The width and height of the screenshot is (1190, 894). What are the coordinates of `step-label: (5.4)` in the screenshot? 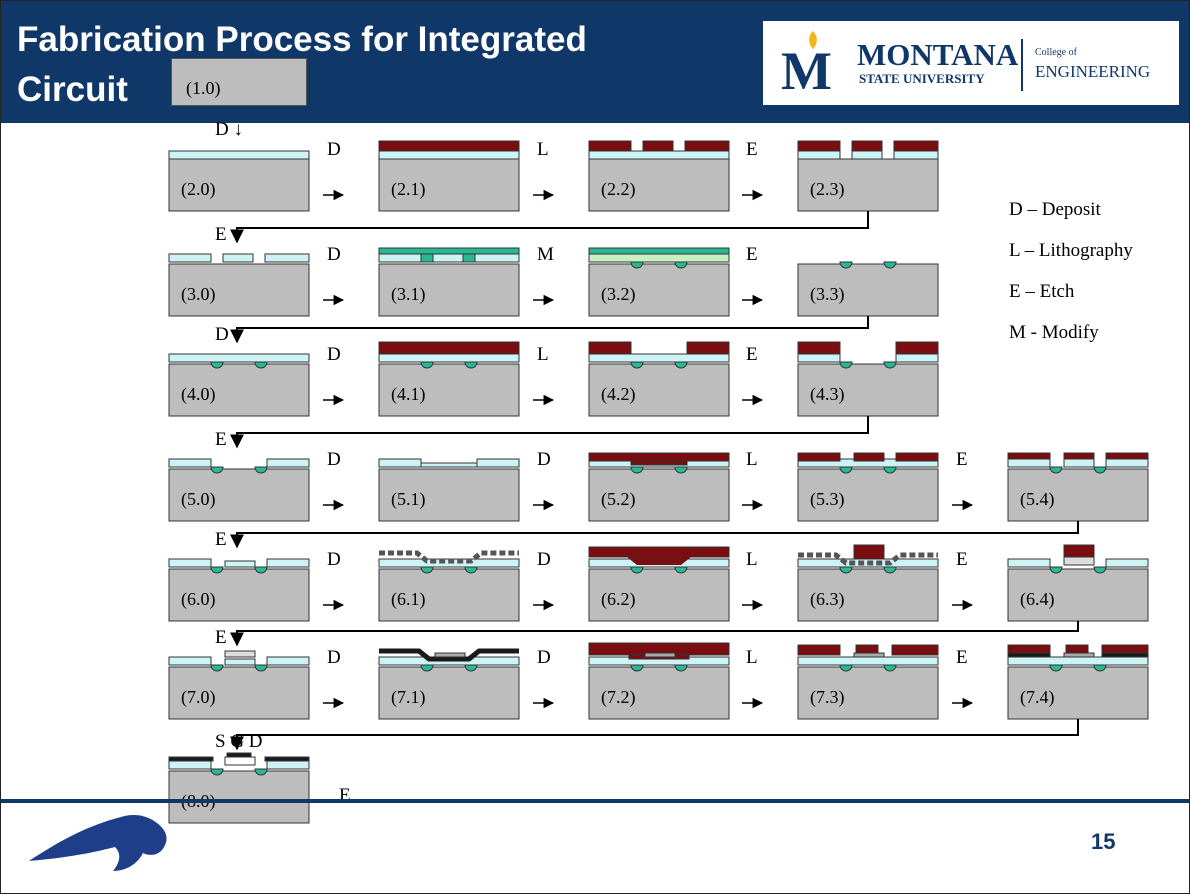 It's located at (1037, 499).